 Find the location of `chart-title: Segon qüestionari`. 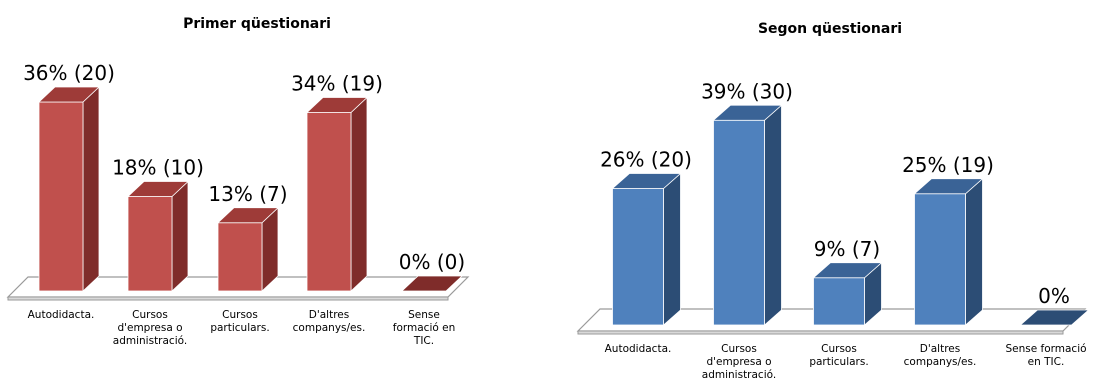

chart-title: Segon qüestionari is located at coordinates (830, 29).